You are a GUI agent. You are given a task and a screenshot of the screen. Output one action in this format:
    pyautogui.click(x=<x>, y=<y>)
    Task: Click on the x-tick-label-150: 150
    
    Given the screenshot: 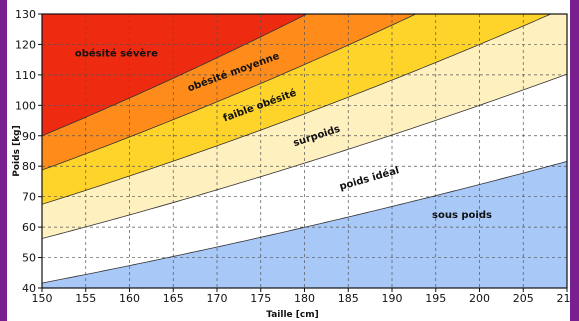 What is the action you would take?
    pyautogui.click(x=42, y=298)
    